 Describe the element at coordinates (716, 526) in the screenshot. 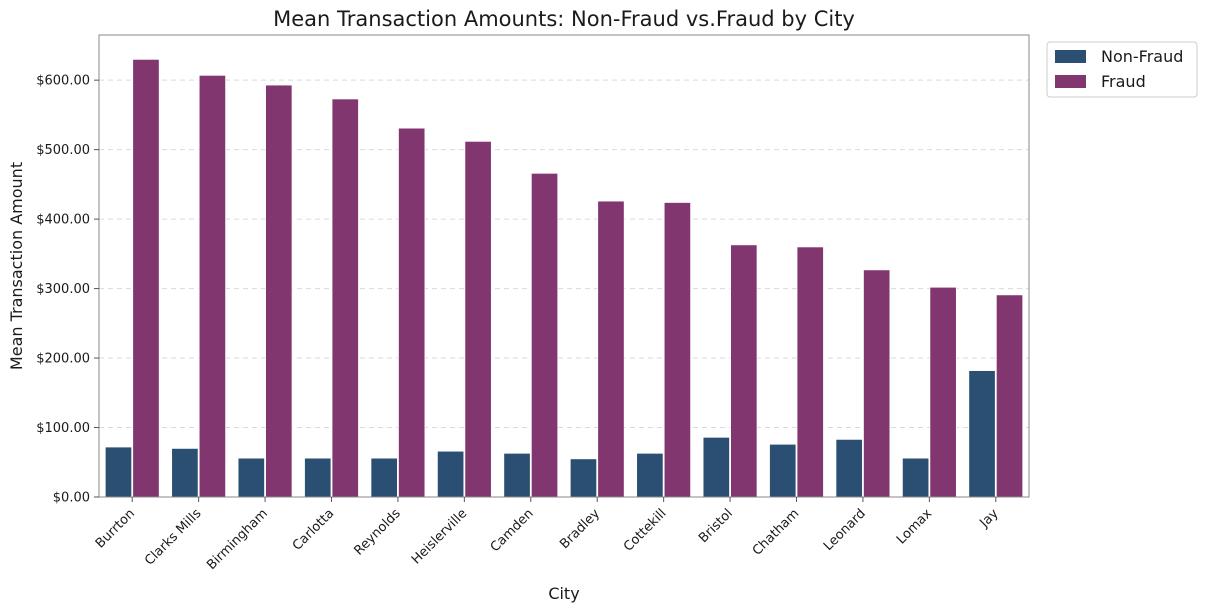

I see `x-tick-label: Bristol` at that location.